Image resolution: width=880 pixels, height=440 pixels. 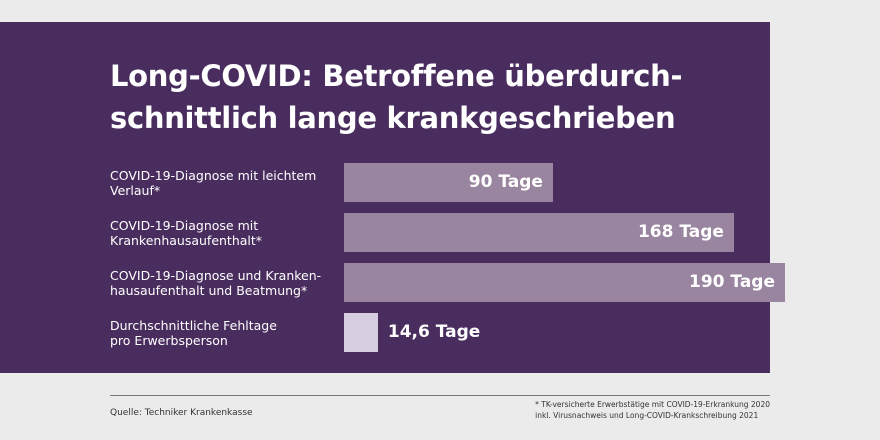 What do you see at coordinates (213, 183) in the screenshot?
I see `category-label: COVID-19-Diagnose mit leichtem Verlauf*` at bounding box center [213, 183].